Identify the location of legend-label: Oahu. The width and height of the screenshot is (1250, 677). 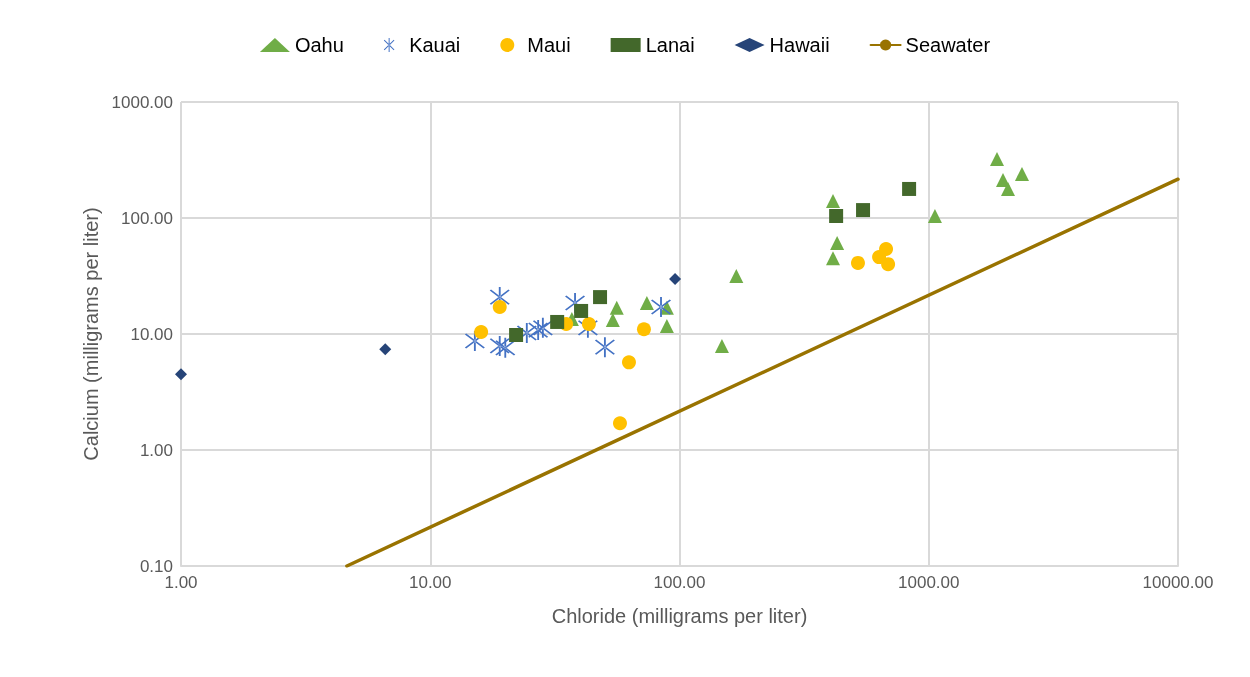
(319, 45).